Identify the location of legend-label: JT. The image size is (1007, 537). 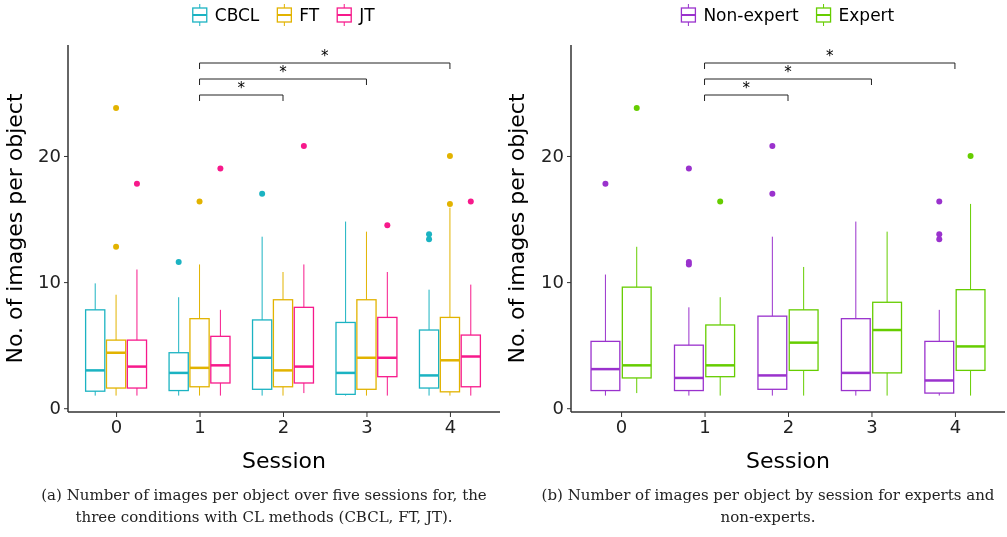
(367, 15).